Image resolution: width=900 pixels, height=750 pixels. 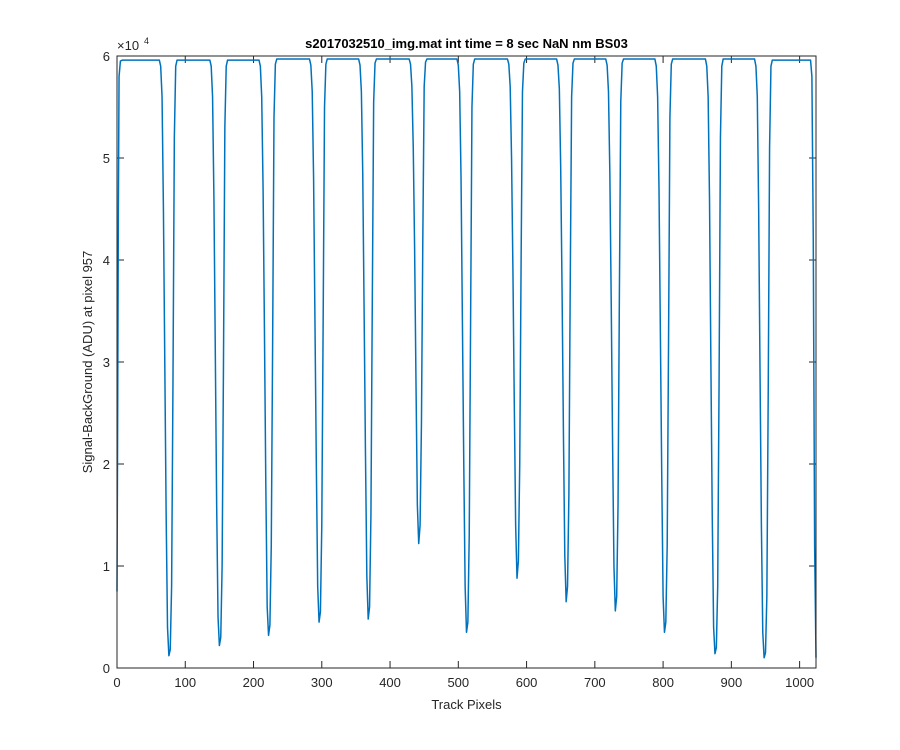 What do you see at coordinates (106, 362) in the screenshot?
I see `y-tick-label: 3` at bounding box center [106, 362].